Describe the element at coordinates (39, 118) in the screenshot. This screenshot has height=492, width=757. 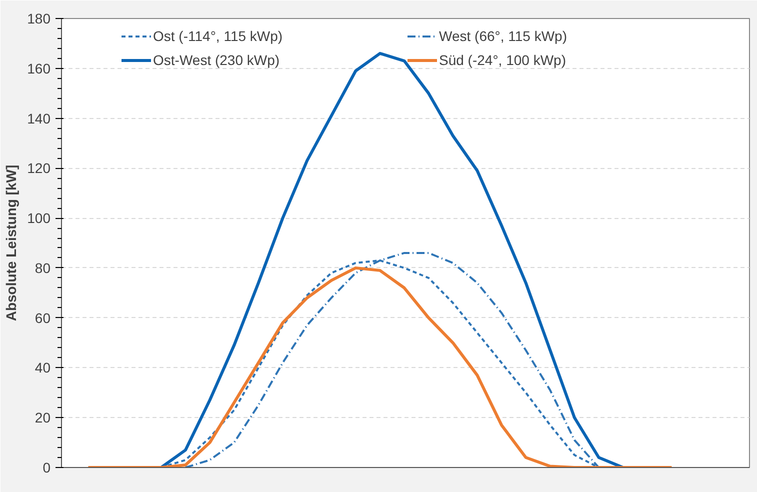
I see `y-tick-label: 140` at that location.